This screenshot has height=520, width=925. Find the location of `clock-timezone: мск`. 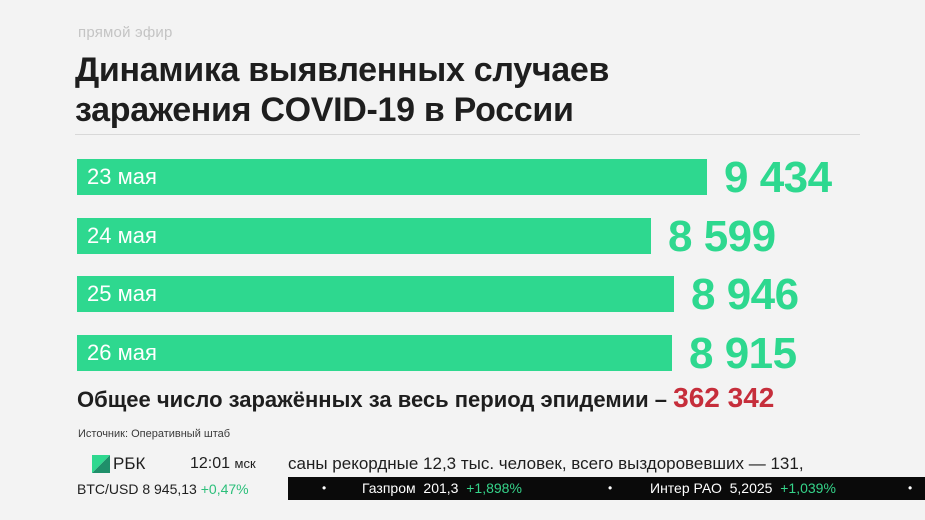

clock-timezone: мск is located at coordinates (245, 463).